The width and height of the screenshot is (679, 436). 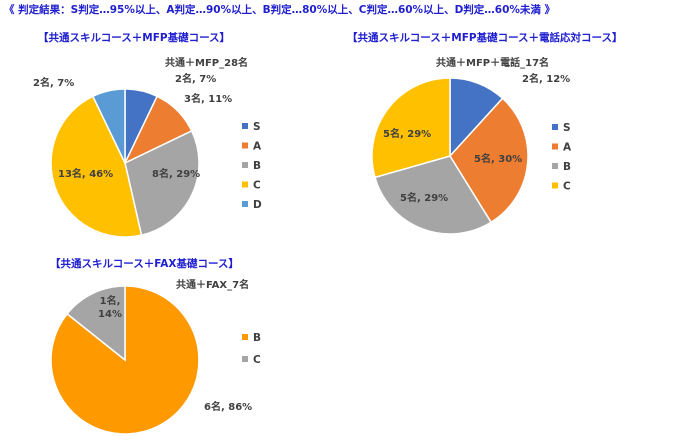 I want to click on chart2-data-label-B: 5名, 29%, so click(x=424, y=197).